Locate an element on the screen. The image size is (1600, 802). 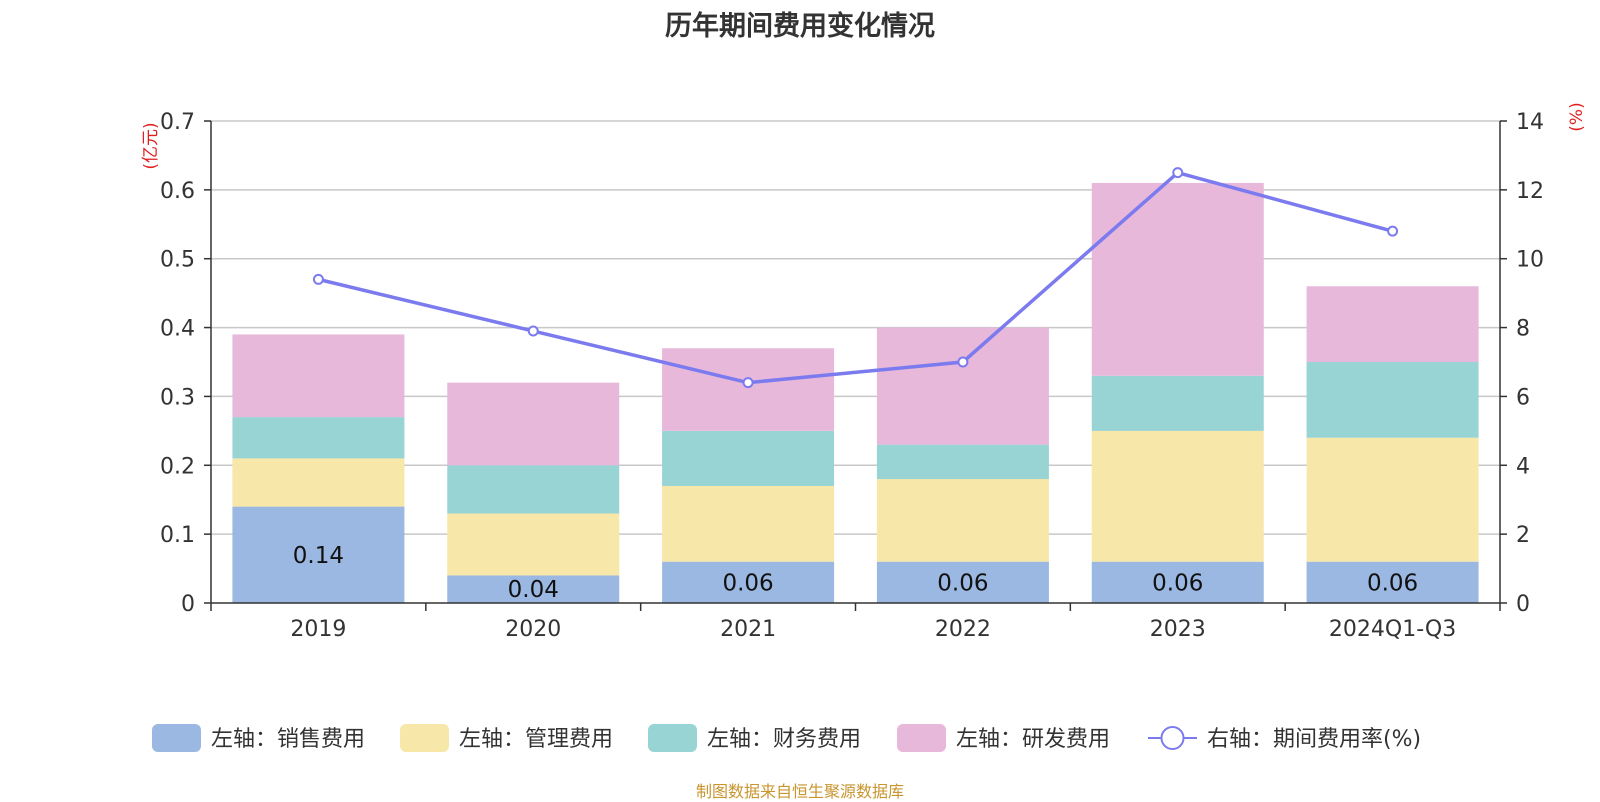
legend: 左轴：销售费用 左轴：管理费用 左轴：财务费用 左轴：研发费用 右轴：期间费用率(%) is located at coordinates (786, 738).